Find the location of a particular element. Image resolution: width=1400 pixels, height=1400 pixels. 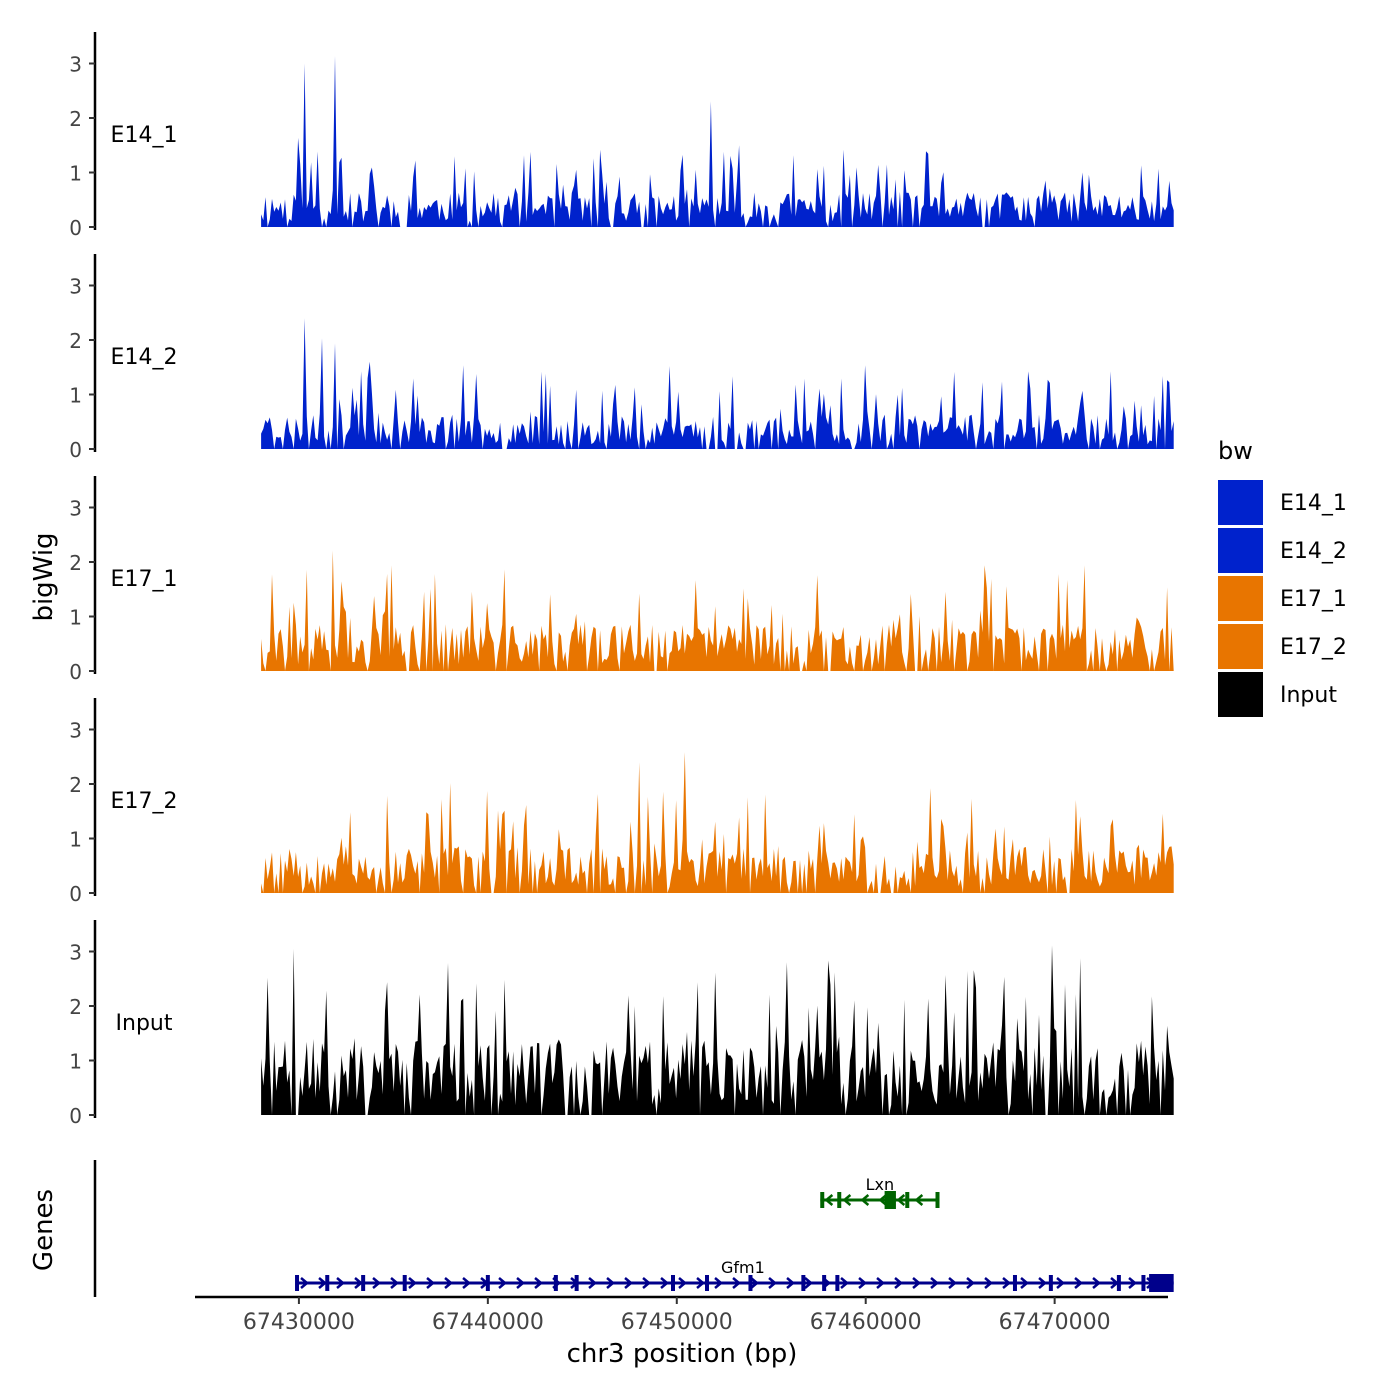

track-label: E17_2 is located at coordinates (144, 801).